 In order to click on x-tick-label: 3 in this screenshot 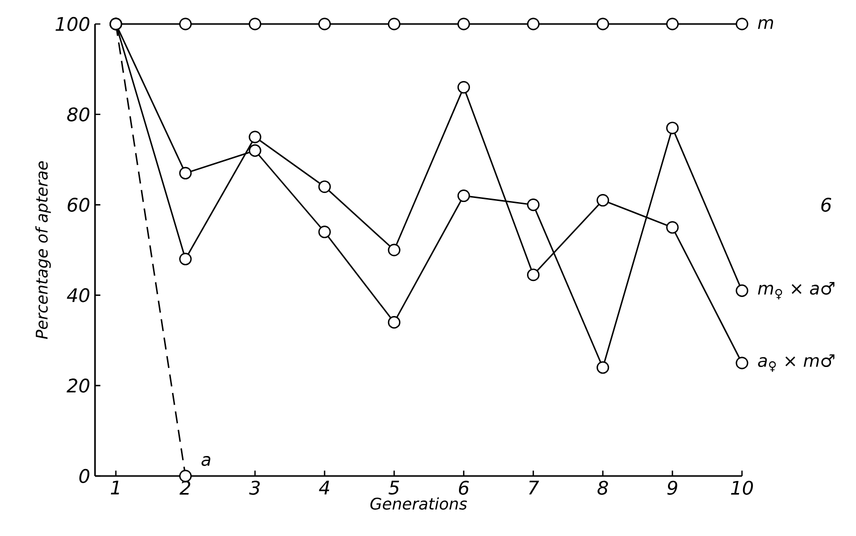, I will do `click(254, 487)`.